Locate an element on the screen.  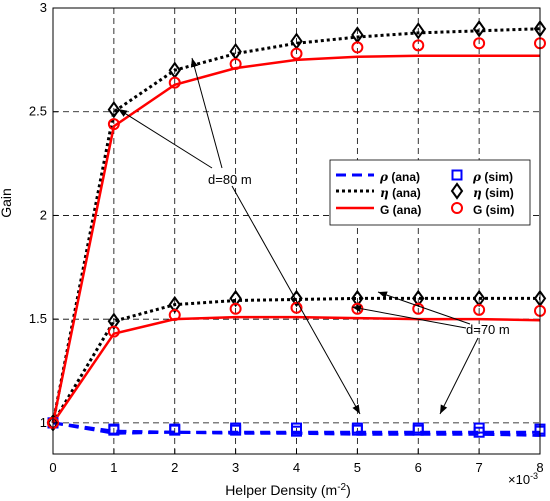
legend-marker-eta is located at coordinates (457, 191).